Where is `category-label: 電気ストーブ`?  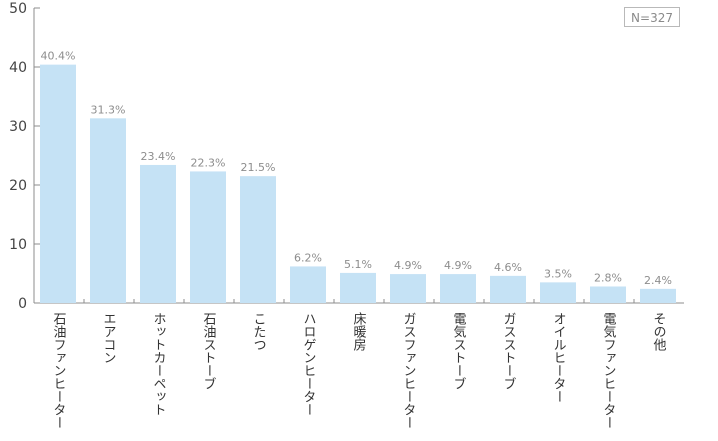 category-label: 電気ストーブ is located at coordinates (459, 351).